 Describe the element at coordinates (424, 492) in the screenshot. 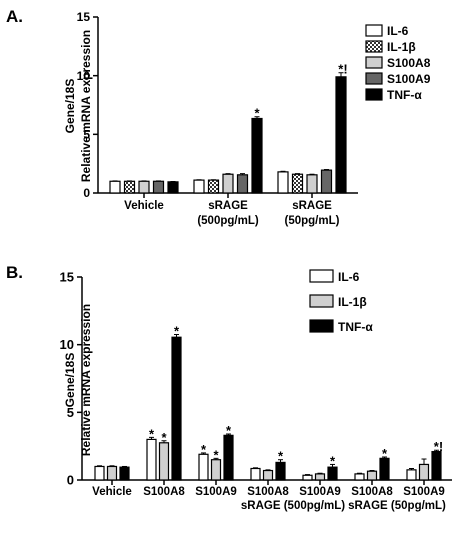

I see `b-group-label-6-0: S100A9` at that location.